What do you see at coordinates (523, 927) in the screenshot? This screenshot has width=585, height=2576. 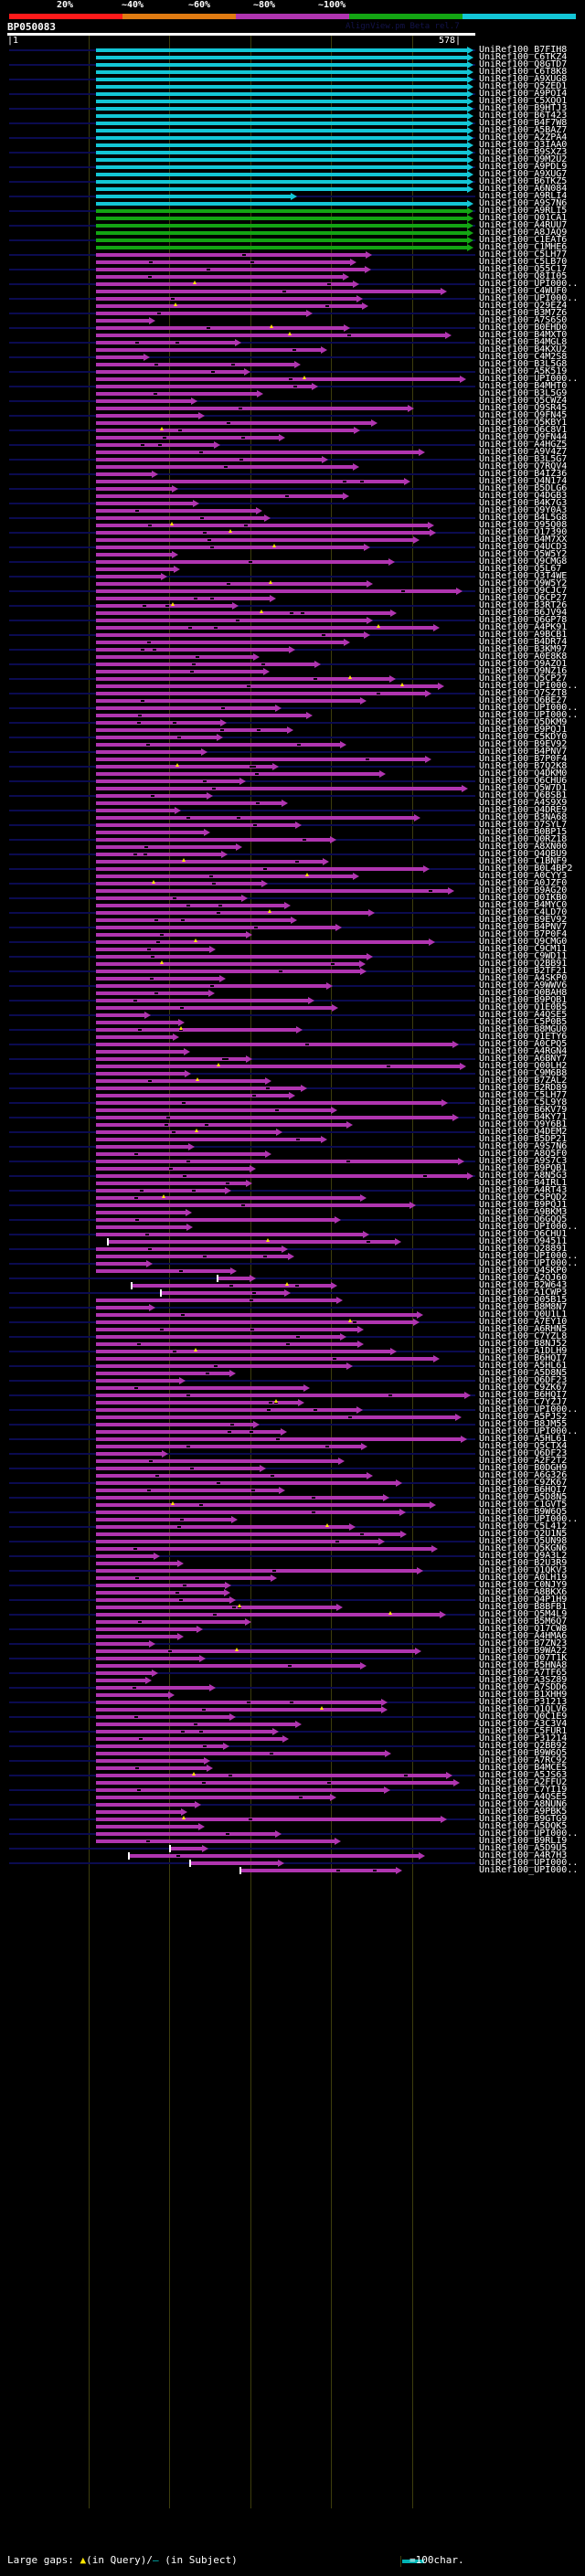 I see `hit-label: UniRef100_B4PNV7` at bounding box center [523, 927].